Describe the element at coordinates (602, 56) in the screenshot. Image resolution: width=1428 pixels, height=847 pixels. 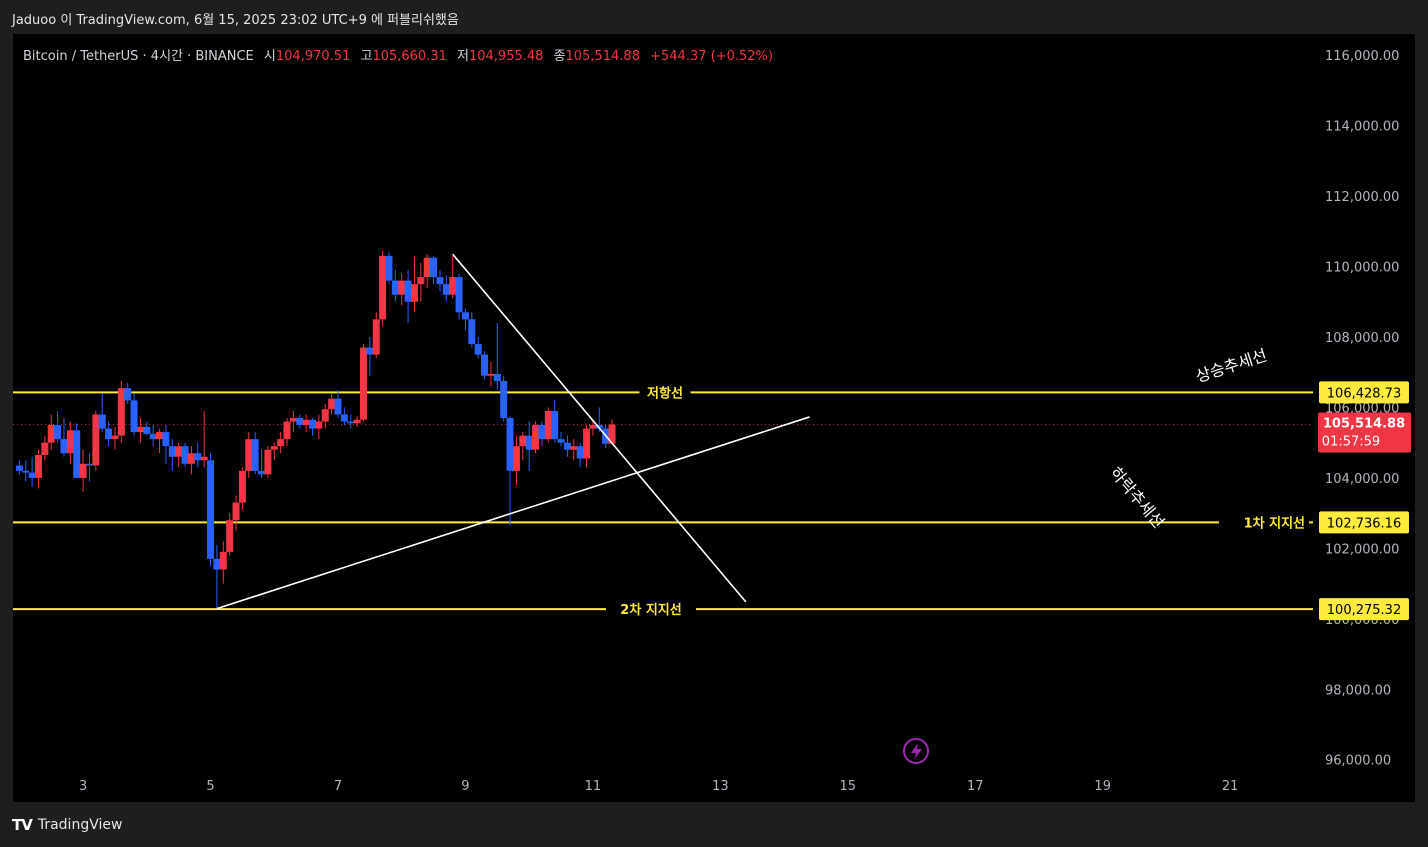
I see `legend-close: 105,514.88` at that location.